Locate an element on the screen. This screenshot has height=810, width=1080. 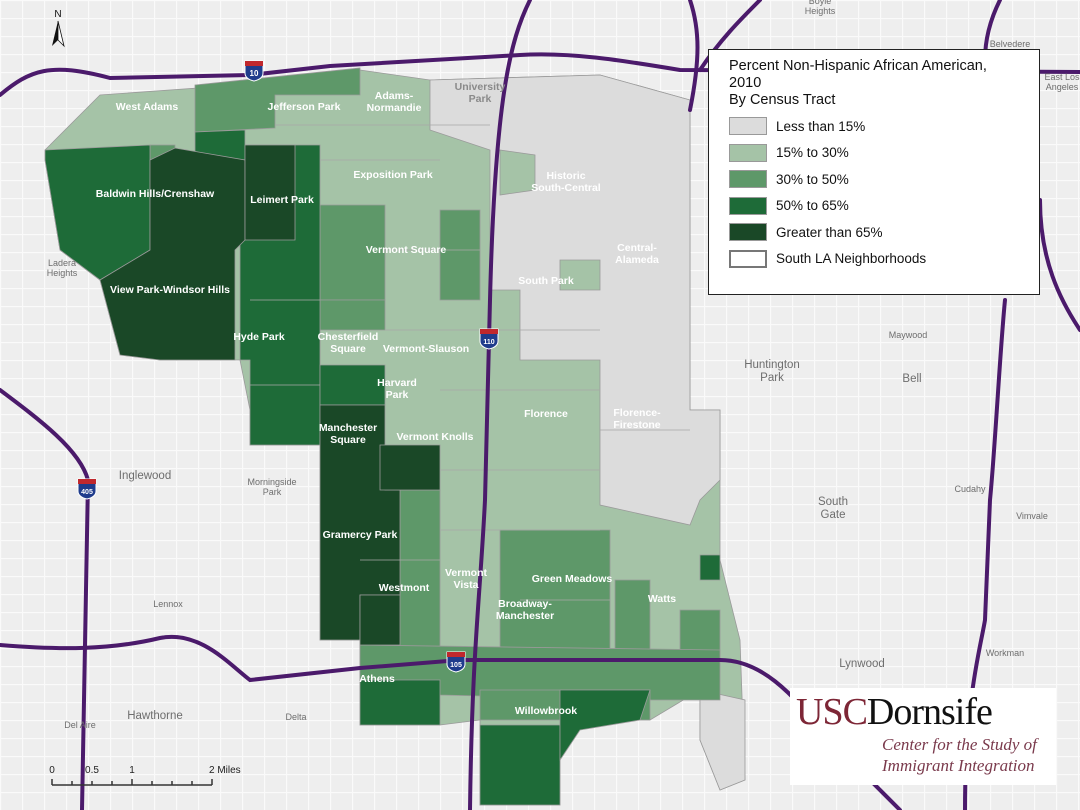
scale-tick-label: 0.5 is located at coordinates (92, 770).